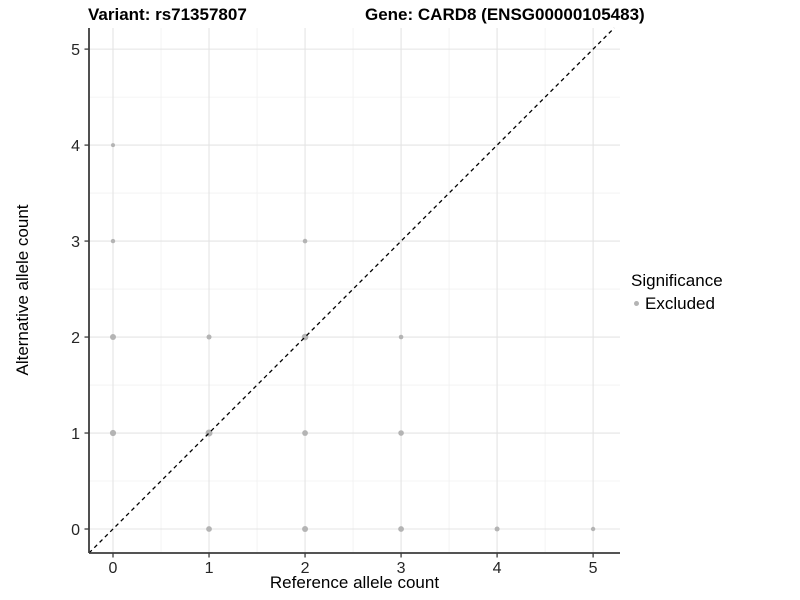  Describe the element at coordinates (75, 530) in the screenshot. I see `y-tick-label: 0` at that location.